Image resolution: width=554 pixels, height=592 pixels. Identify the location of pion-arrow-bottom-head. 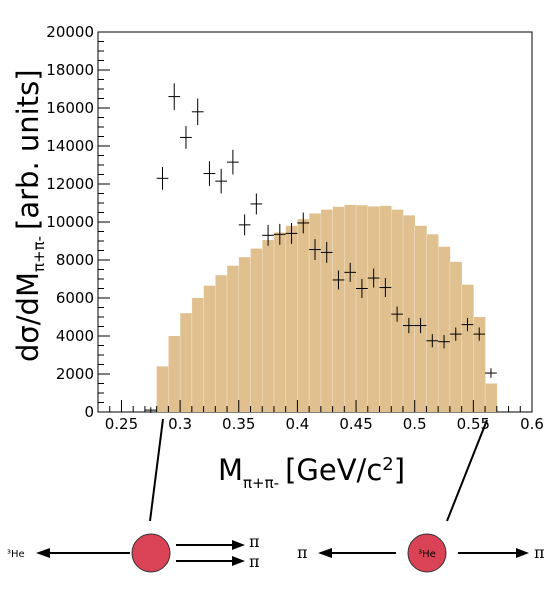
(238, 561).